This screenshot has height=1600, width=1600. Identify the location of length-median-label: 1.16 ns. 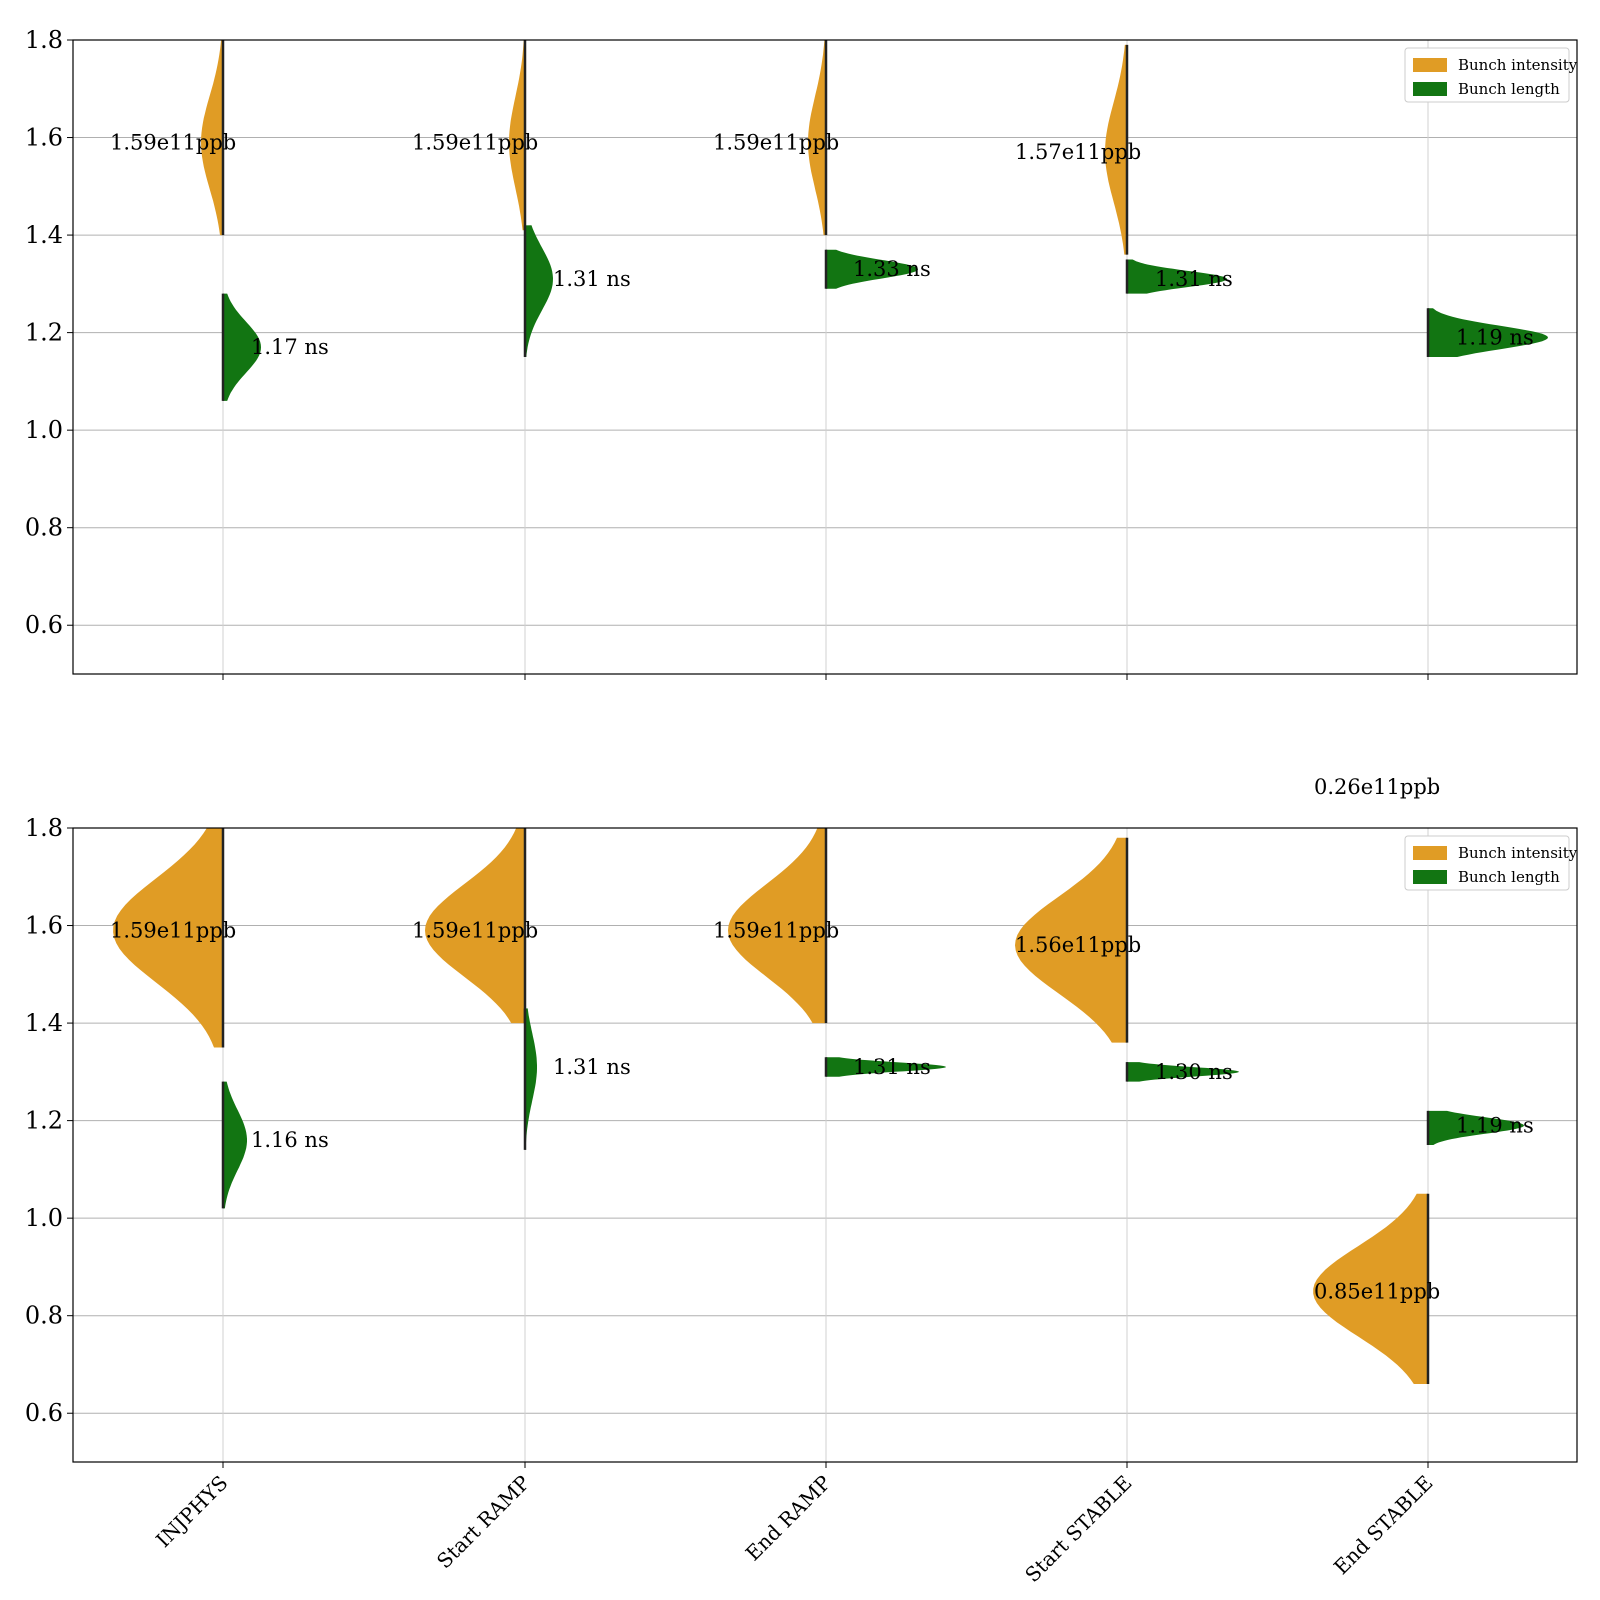
(290, 1140).